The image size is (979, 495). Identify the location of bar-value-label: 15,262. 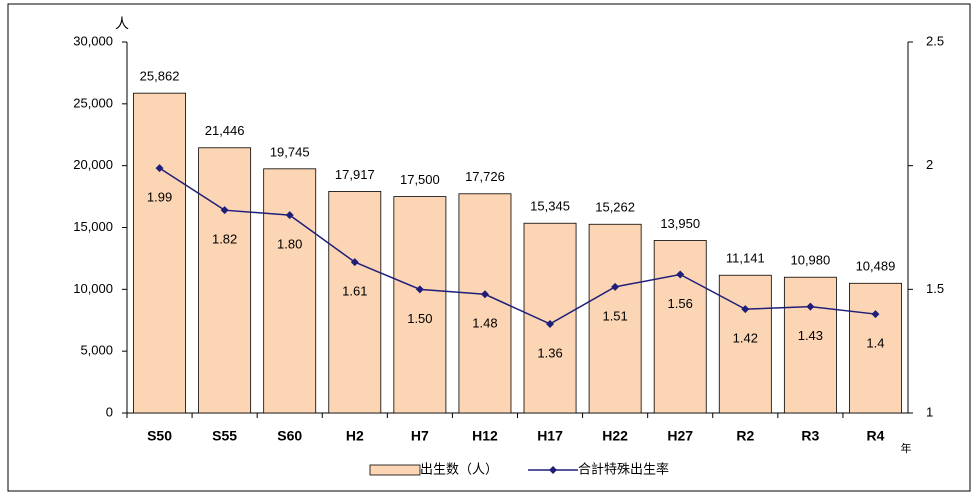
(615, 207).